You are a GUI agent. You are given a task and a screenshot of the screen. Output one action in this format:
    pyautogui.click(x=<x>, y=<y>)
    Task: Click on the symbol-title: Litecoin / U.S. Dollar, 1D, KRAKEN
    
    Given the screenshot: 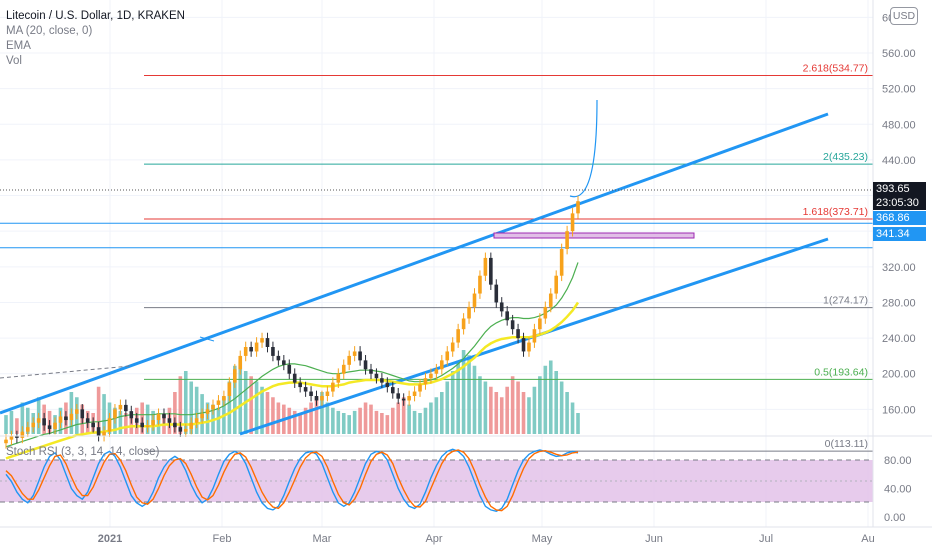 What is the action you would take?
    pyautogui.click(x=95, y=16)
    